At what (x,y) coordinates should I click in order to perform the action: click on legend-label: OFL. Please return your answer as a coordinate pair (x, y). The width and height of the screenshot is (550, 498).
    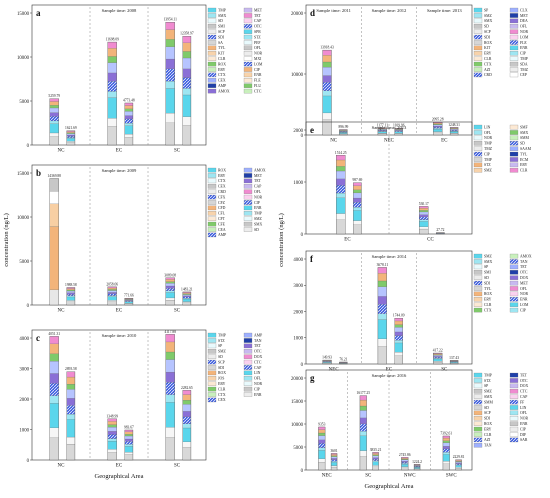
    Looking at the image, I should click on (488, 133).